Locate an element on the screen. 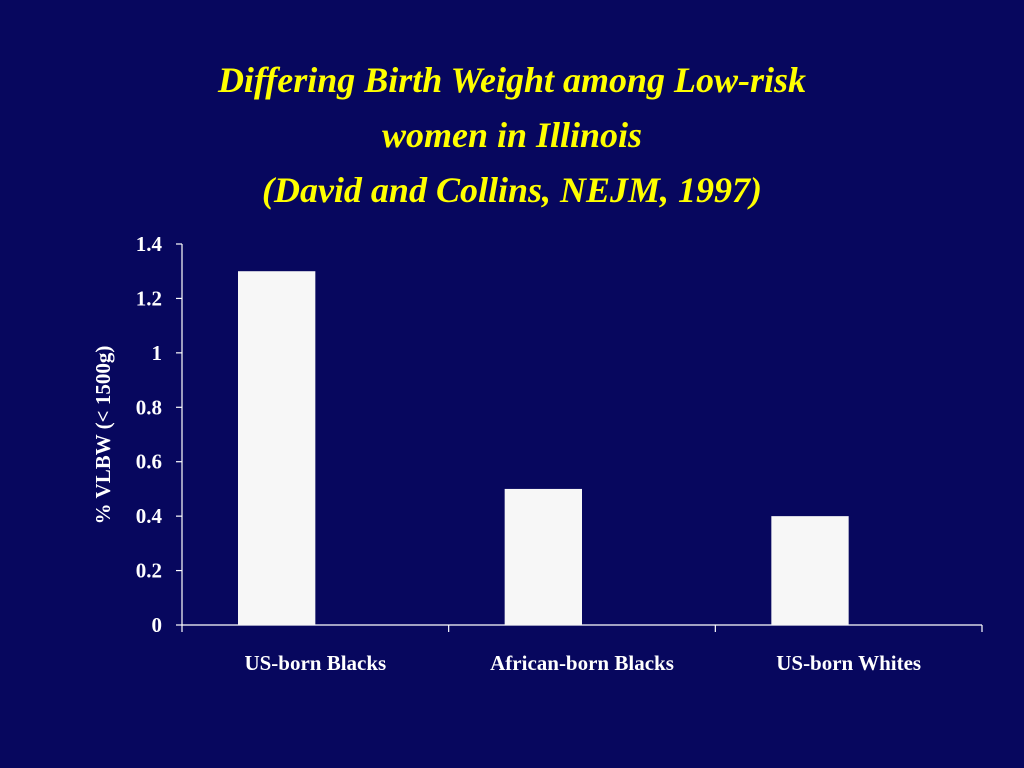 Image resolution: width=1024 pixels, height=768 pixels. y-tick-label: 0.2 is located at coordinates (149, 571).